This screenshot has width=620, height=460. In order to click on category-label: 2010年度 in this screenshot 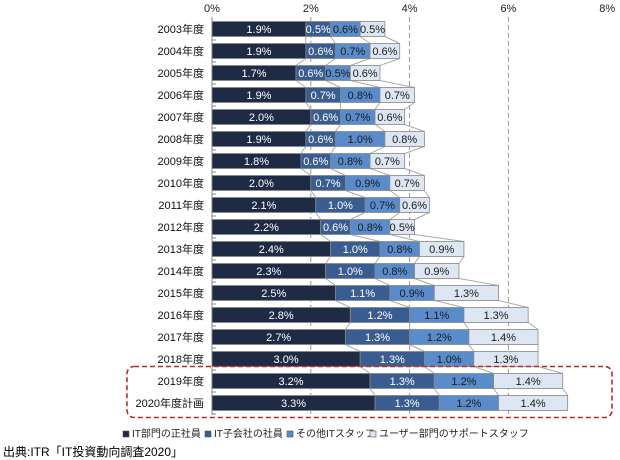, I will do `click(181, 183)`.